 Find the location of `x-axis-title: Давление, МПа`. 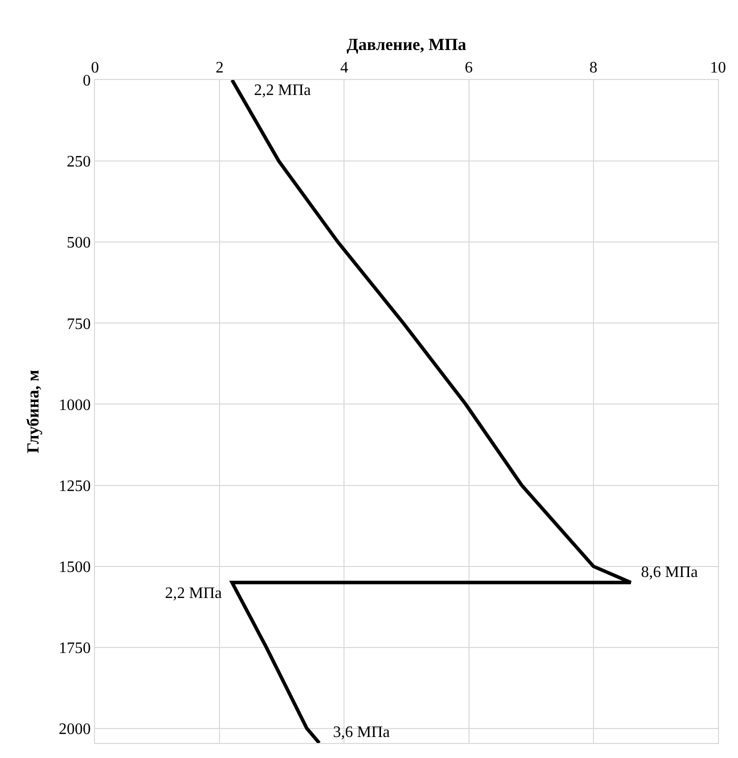

x-axis-title: Давление, МПа is located at coordinates (406, 44).